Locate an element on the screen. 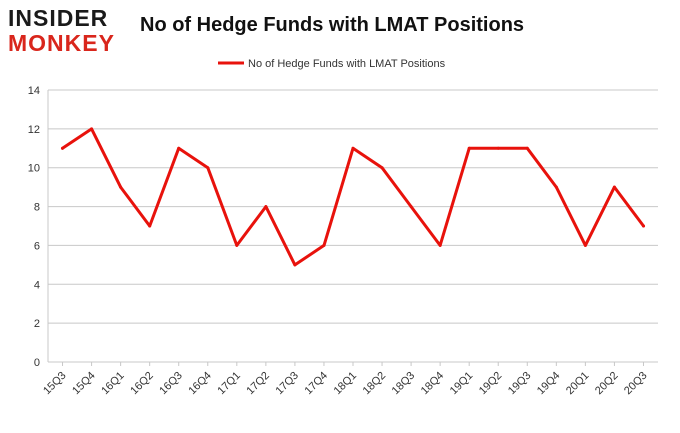  x-tick-label: 17Q2 is located at coordinates (258, 384).